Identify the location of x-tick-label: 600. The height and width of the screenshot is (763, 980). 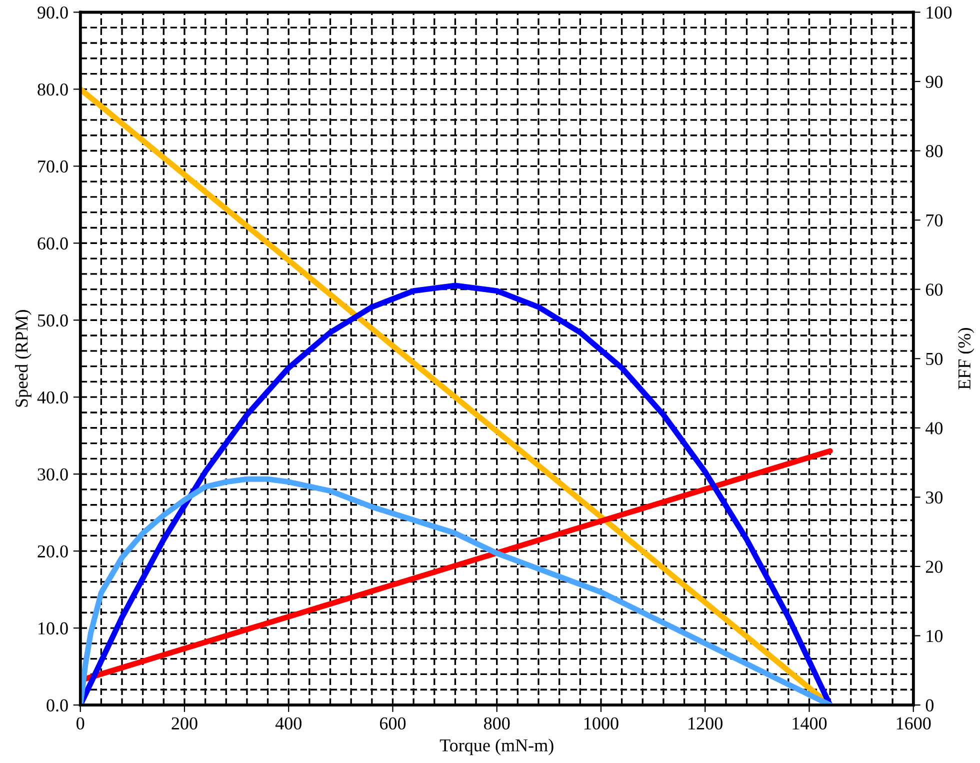
(393, 723).